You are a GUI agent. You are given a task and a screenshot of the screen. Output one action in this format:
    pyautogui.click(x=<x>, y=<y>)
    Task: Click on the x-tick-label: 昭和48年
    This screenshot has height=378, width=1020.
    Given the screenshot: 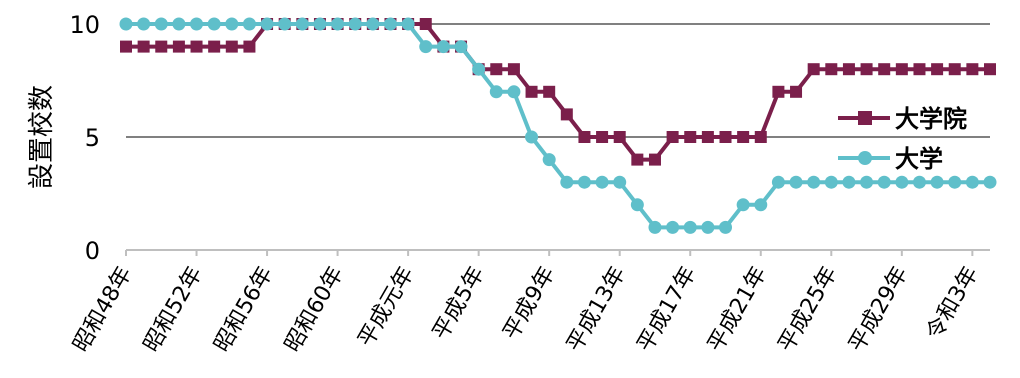 What is the action you would take?
    pyautogui.click(x=103, y=310)
    